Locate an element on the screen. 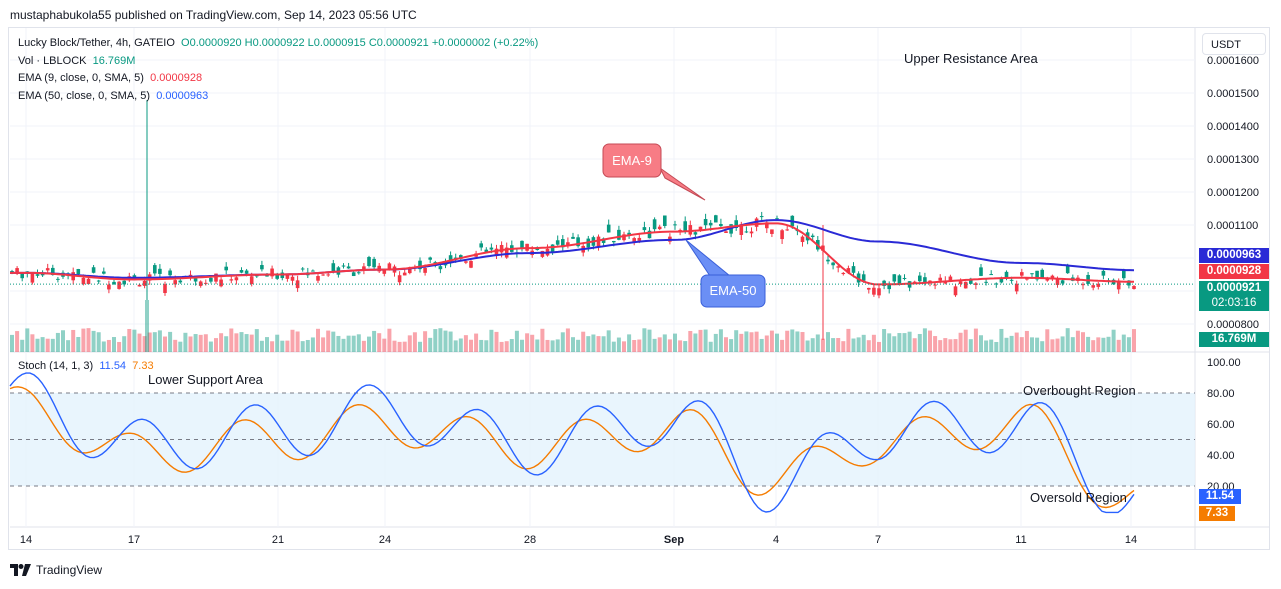 The height and width of the screenshot is (589, 1281). volume-label: Vol · LBLOCK is located at coordinates (52, 60).